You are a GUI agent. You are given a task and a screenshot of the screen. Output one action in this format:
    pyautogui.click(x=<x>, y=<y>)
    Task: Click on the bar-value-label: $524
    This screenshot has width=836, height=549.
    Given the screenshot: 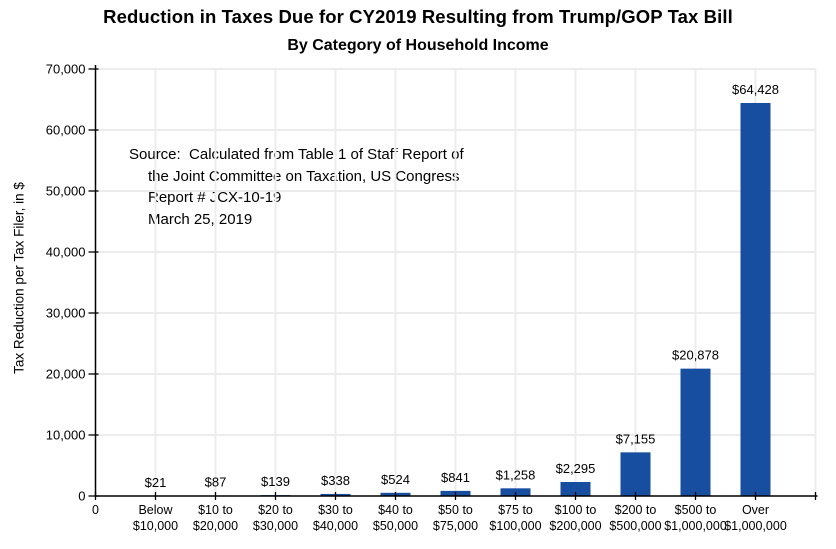 What is the action you would take?
    pyautogui.click(x=395, y=479)
    